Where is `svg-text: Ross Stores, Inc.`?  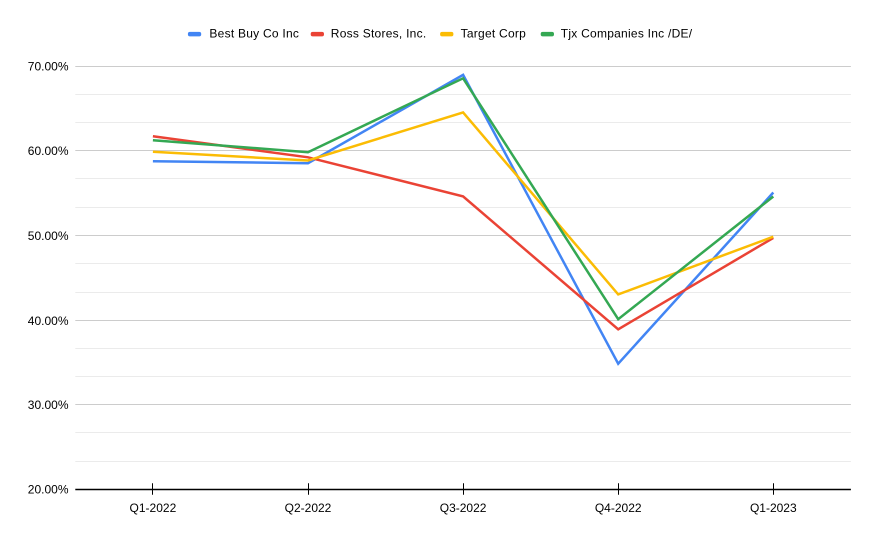 svg-text: Ross Stores, Inc. is located at coordinates (379, 33).